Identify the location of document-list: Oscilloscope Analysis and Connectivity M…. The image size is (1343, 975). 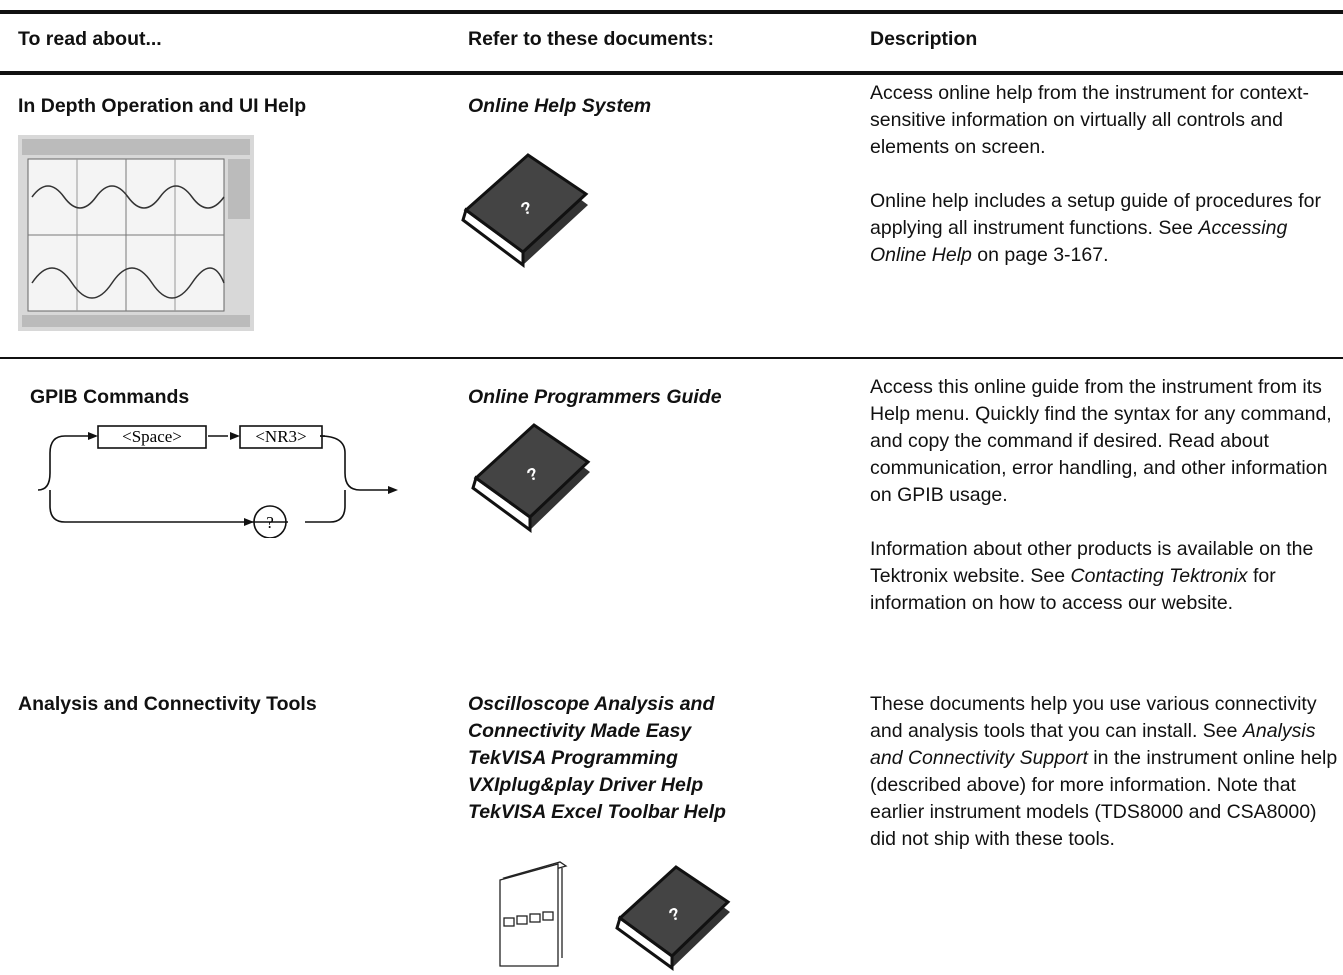
(618, 758).